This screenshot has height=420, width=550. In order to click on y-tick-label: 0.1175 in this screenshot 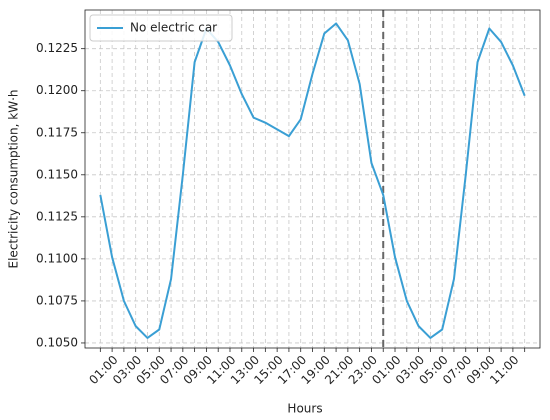, I will do `click(57, 132)`.